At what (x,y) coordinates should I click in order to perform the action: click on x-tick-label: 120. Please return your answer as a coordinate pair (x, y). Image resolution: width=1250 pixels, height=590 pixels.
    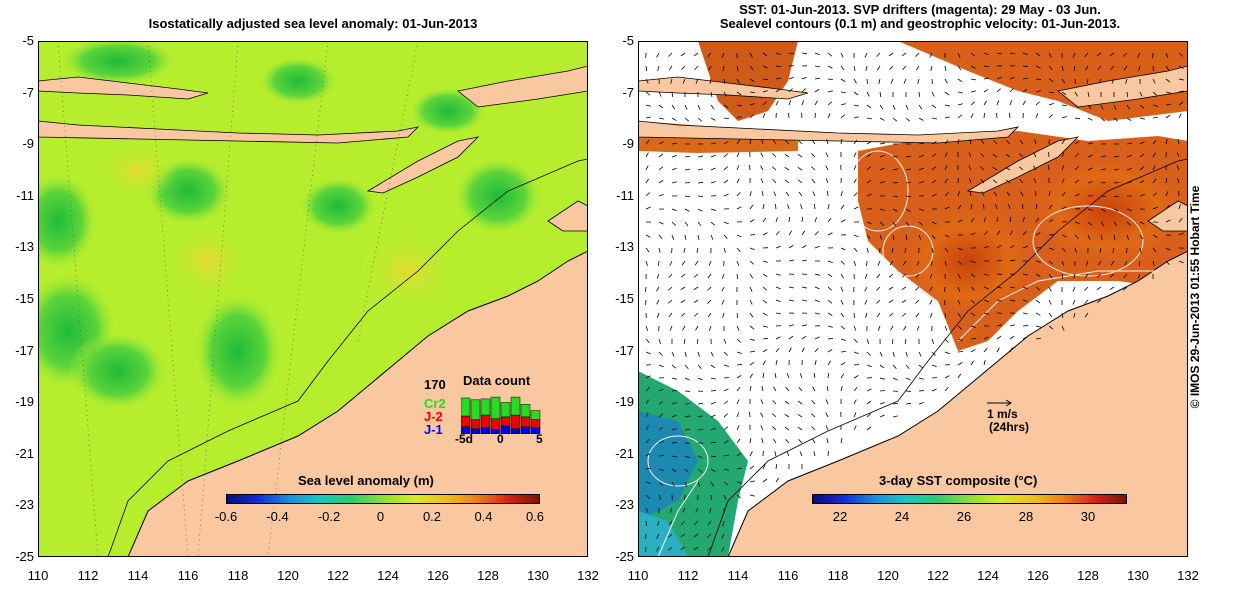
    Looking at the image, I should click on (888, 575).